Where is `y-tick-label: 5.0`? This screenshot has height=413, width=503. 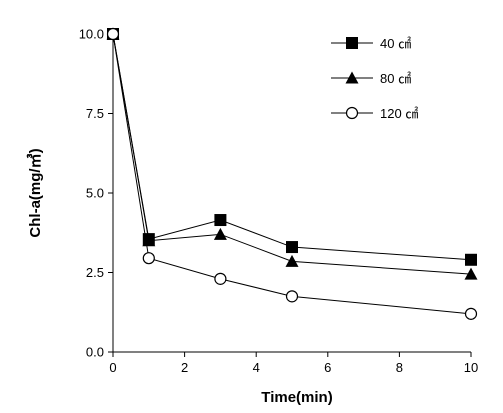
y-tick-label: 5.0 is located at coordinates (95, 193).